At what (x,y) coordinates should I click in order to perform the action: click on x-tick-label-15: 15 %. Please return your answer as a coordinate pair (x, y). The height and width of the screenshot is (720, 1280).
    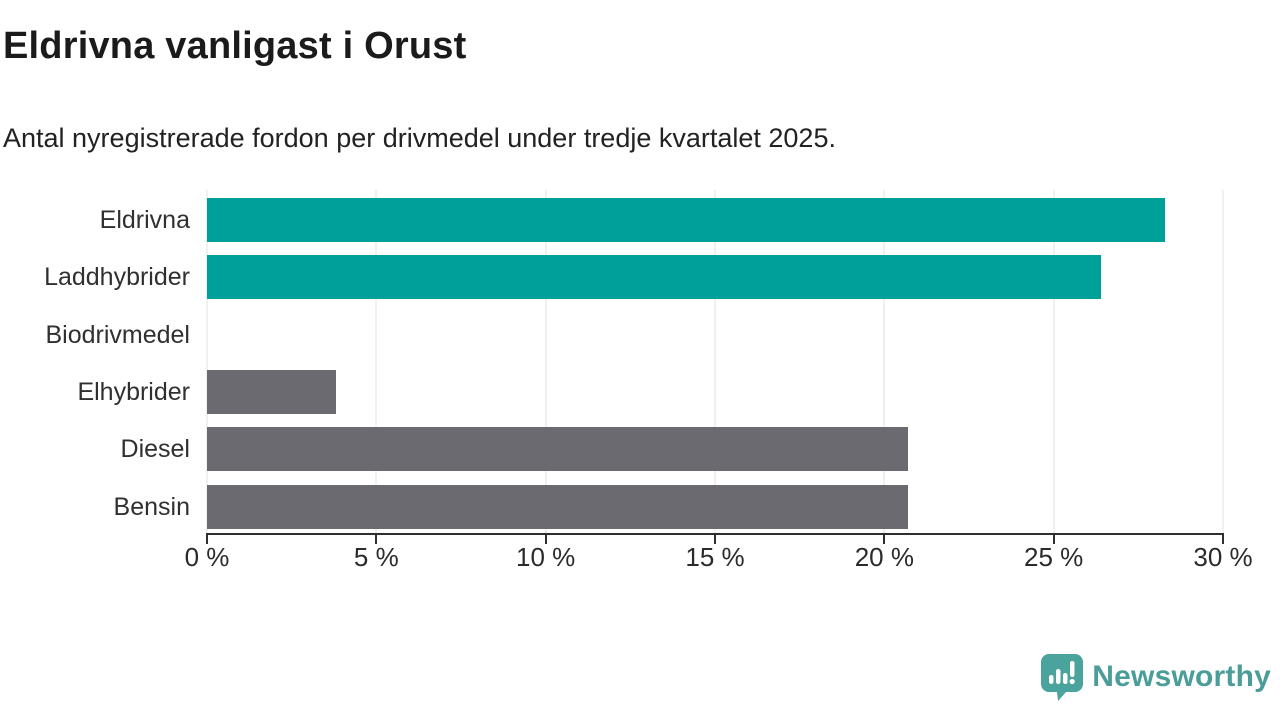
    Looking at the image, I should click on (715, 557).